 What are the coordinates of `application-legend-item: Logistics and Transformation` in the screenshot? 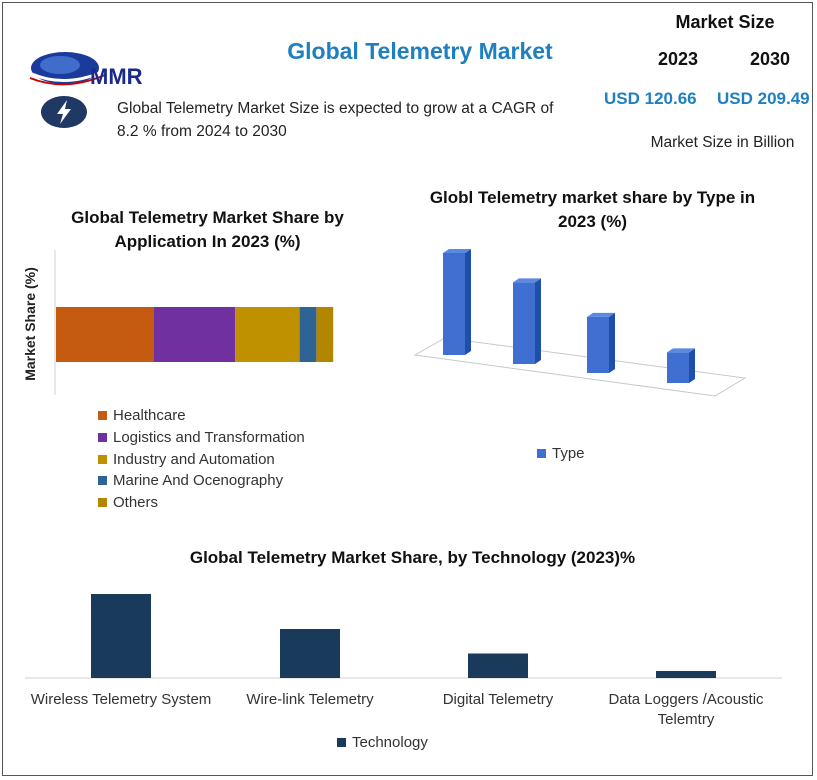 It's located at (201, 438).